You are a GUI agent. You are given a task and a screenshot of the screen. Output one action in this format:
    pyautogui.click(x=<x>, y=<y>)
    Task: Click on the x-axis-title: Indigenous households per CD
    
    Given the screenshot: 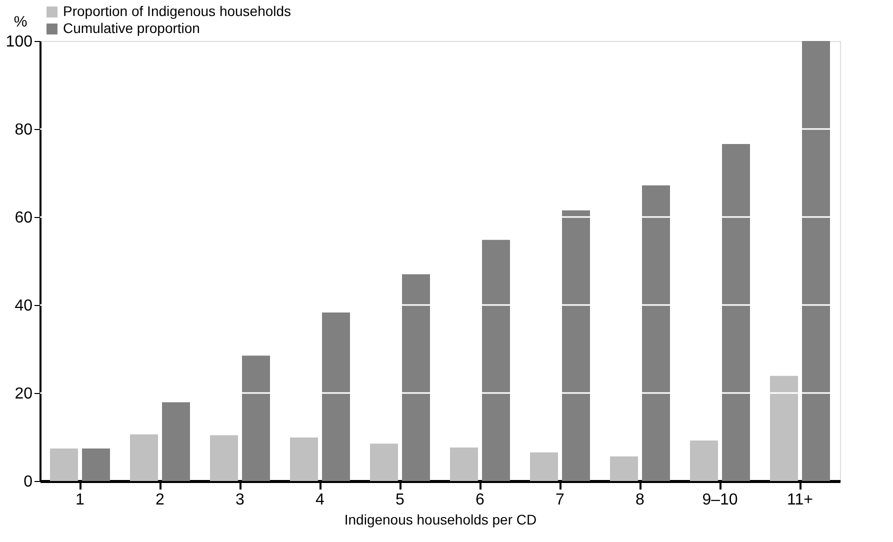 What is the action you would take?
    pyautogui.click(x=440, y=520)
    